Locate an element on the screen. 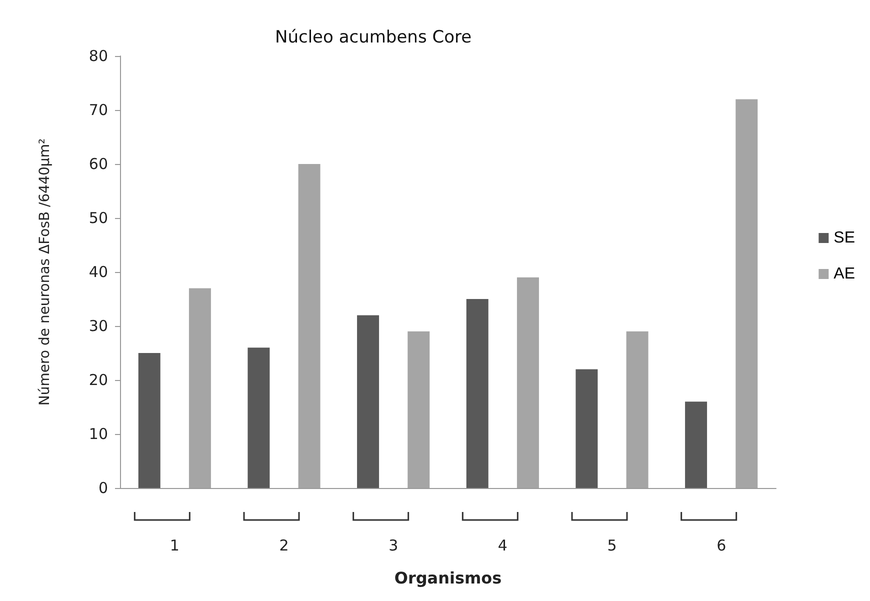 The width and height of the screenshot is (870, 601). y-tick-label: 0 is located at coordinates (103, 488).